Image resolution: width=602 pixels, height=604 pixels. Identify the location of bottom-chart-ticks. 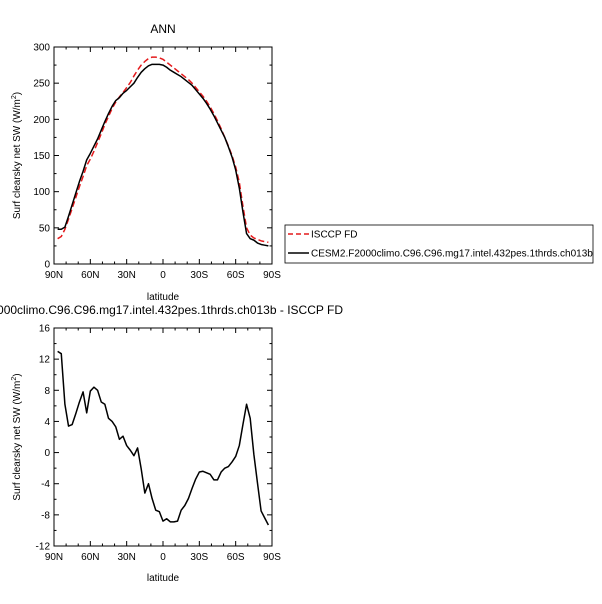
(163, 437).